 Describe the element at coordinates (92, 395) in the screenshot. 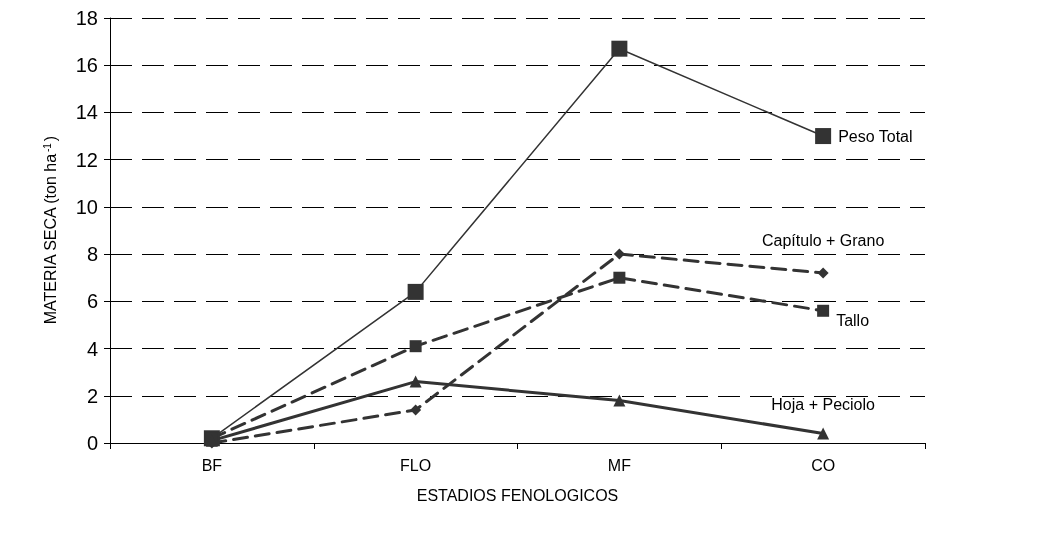

I see `y-tick-label: 2` at that location.